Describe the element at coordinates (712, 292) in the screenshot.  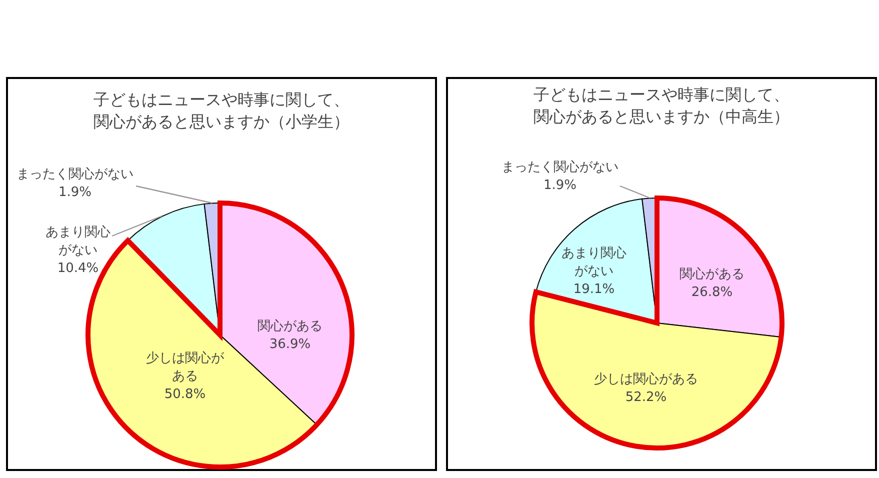
I see `data-label: 26.8%` at that location.